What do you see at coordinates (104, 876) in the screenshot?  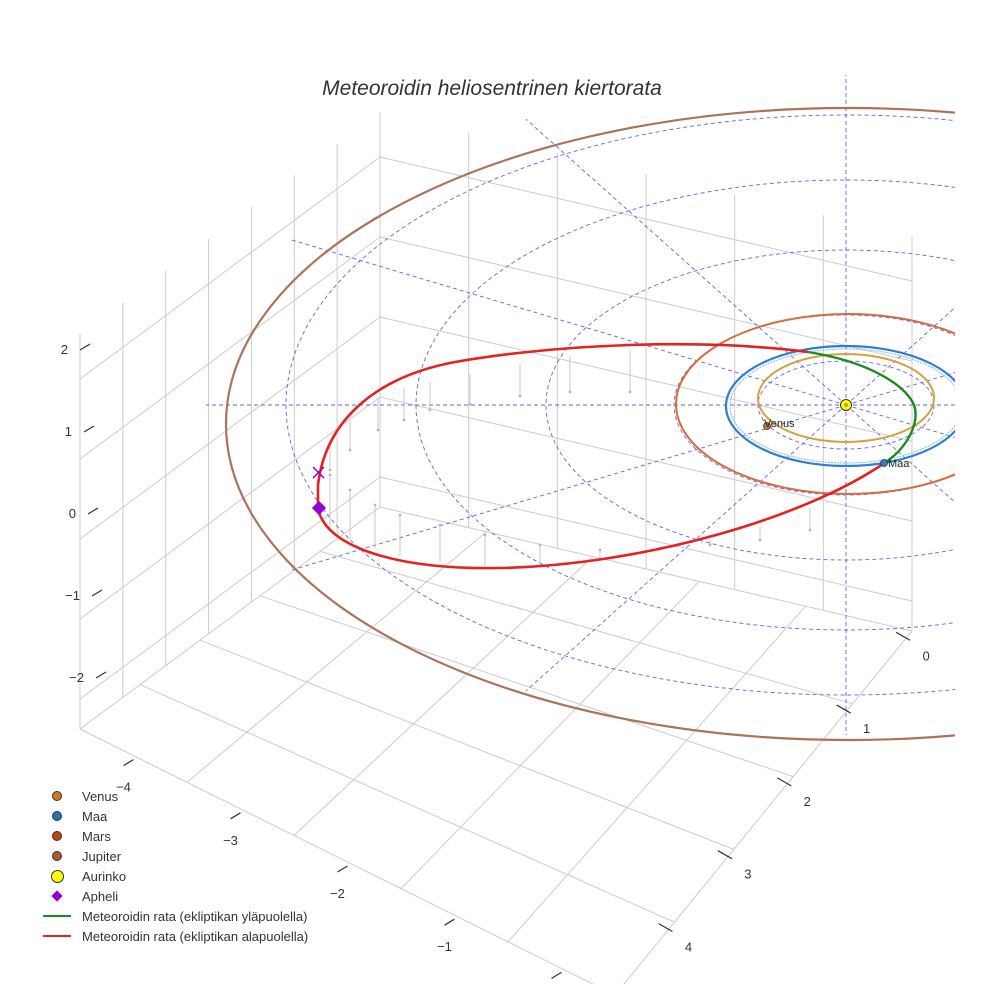 I see `legend-label-aurinko: Aurinko` at bounding box center [104, 876].